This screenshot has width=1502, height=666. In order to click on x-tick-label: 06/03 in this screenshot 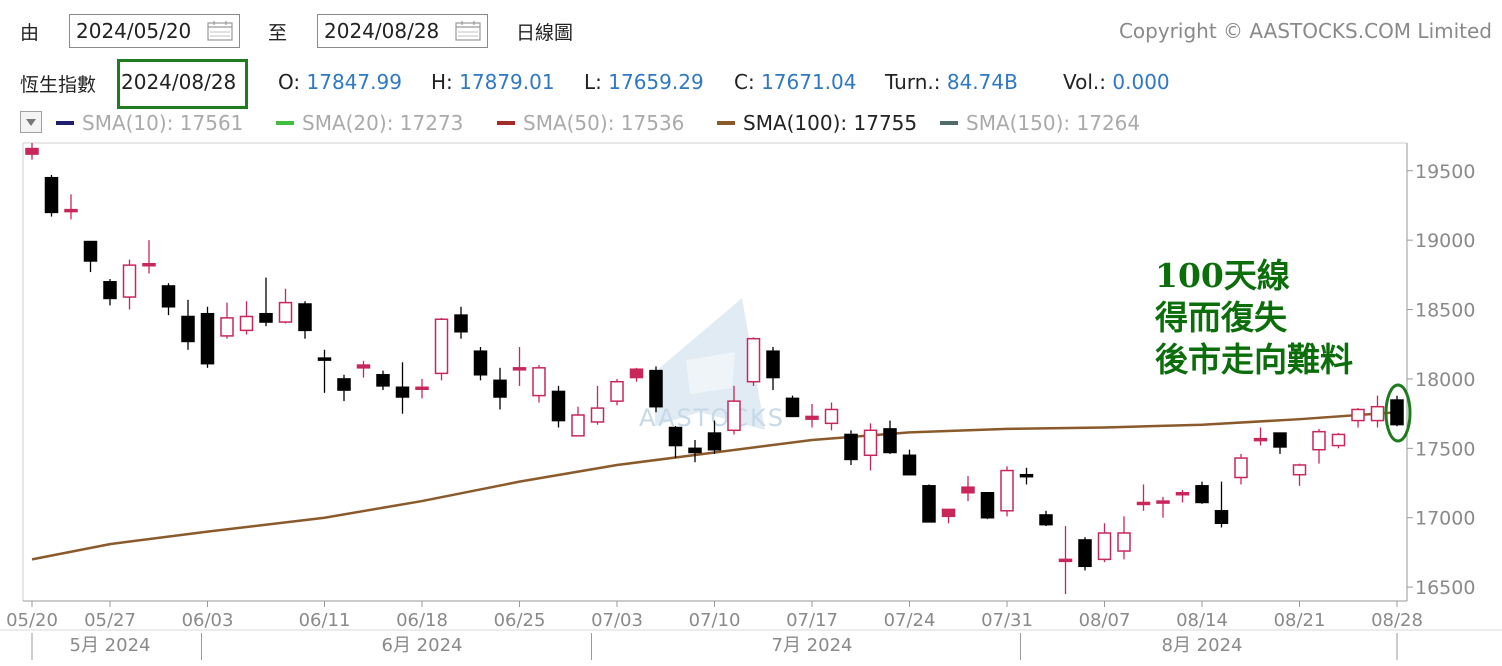, I will do `click(208, 620)`.